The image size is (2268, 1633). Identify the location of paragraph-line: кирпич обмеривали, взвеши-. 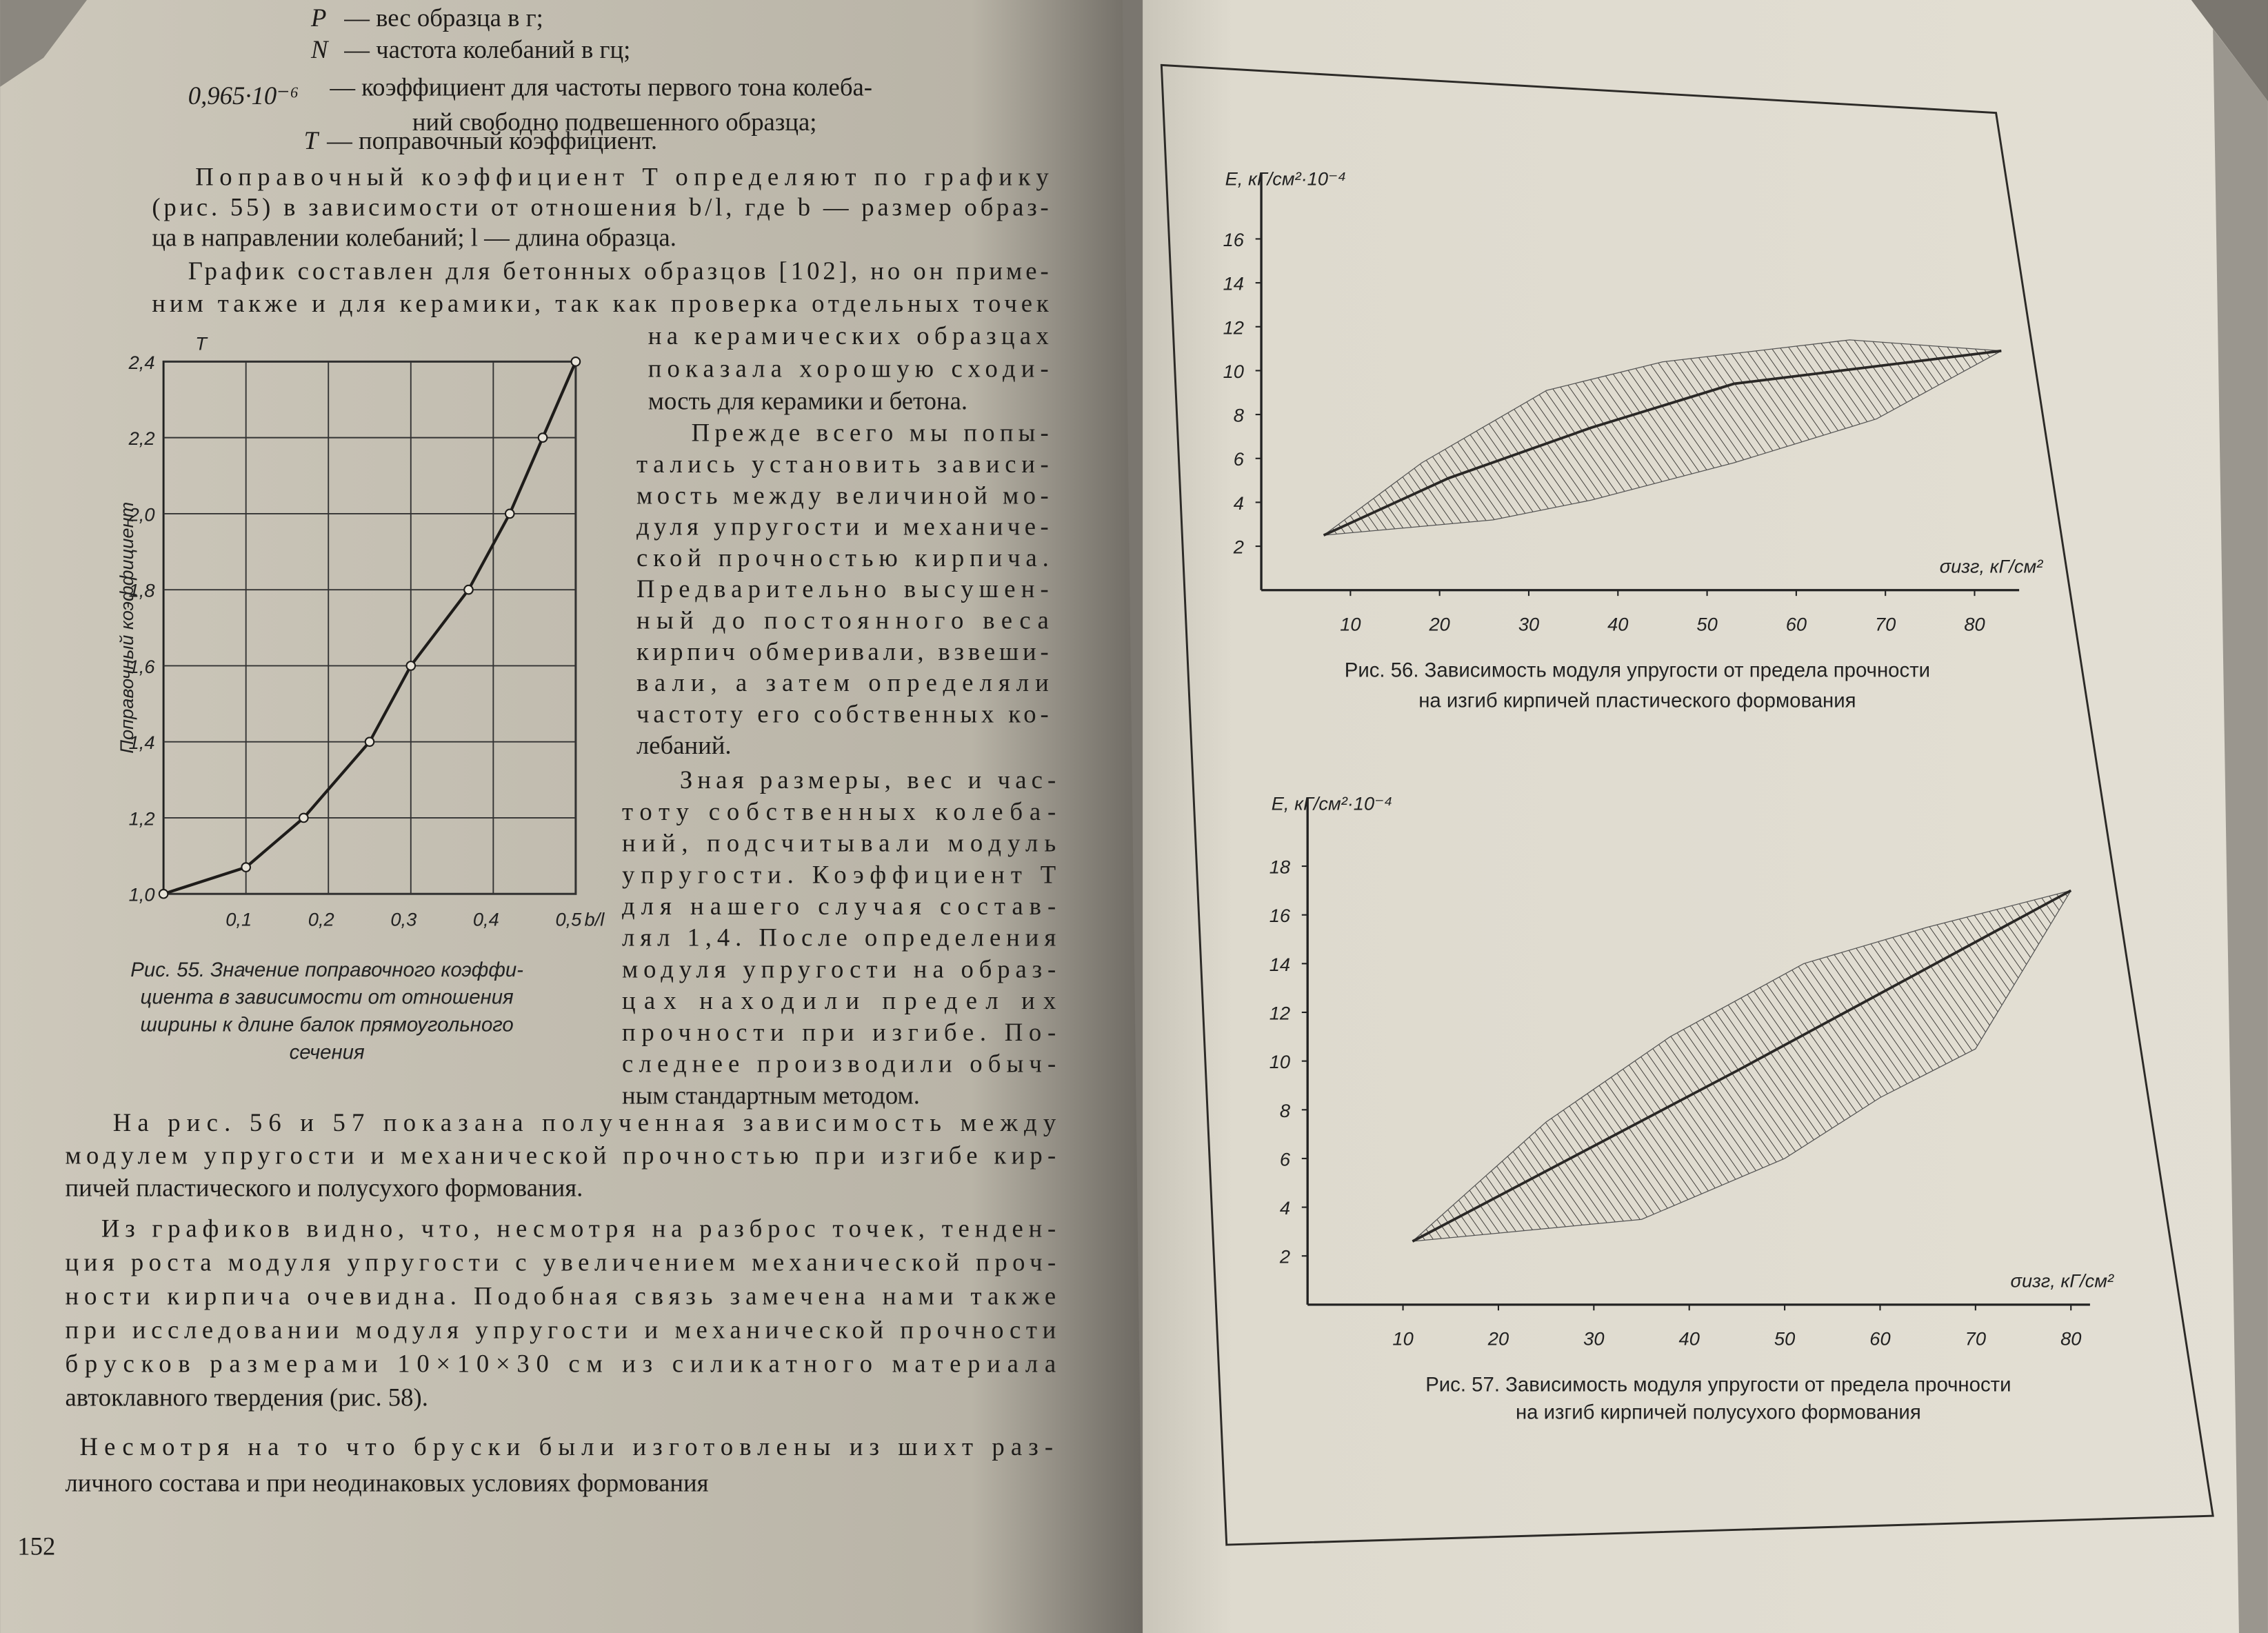
(842, 651).